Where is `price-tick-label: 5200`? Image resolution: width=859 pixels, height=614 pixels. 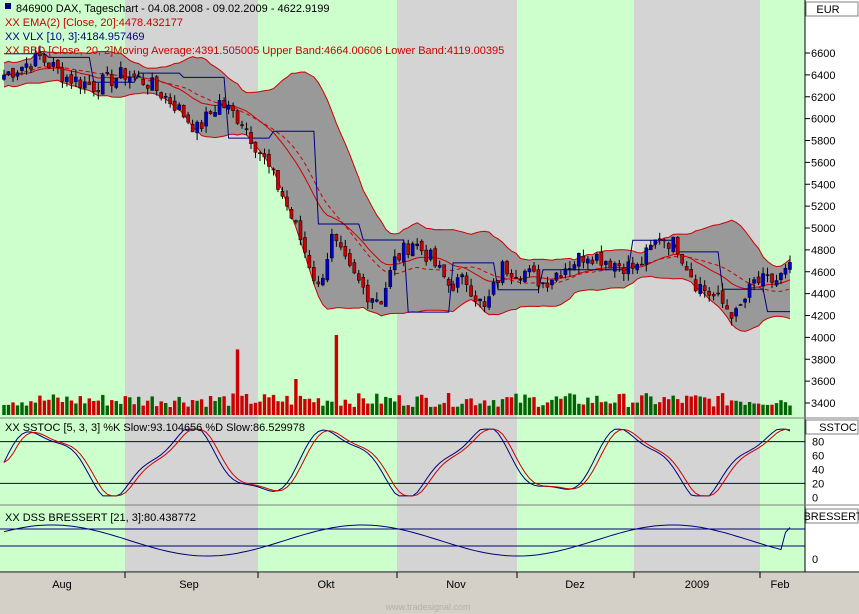 price-tick-label: 5200 is located at coordinates (823, 207).